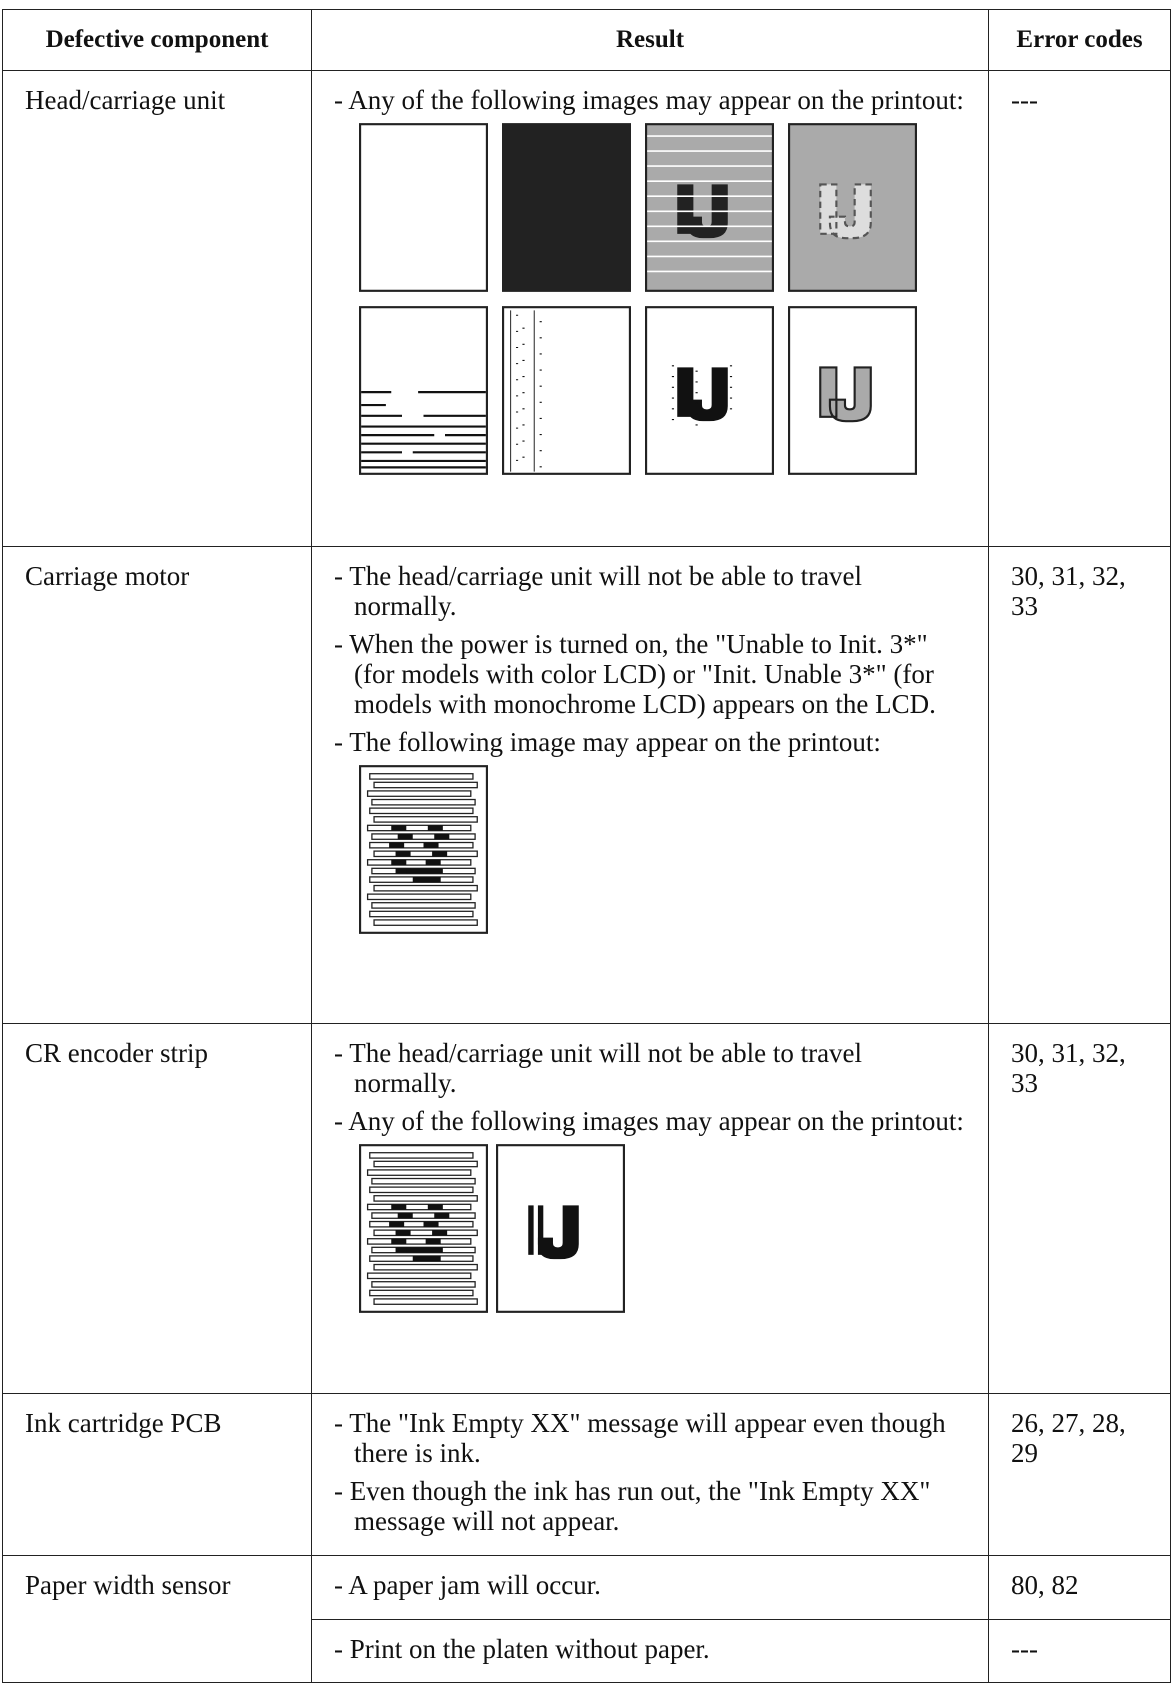 The height and width of the screenshot is (1684, 1172). Describe the element at coordinates (650, 1587) in the screenshot. I see `result: - A paper jam will occur.` at that location.